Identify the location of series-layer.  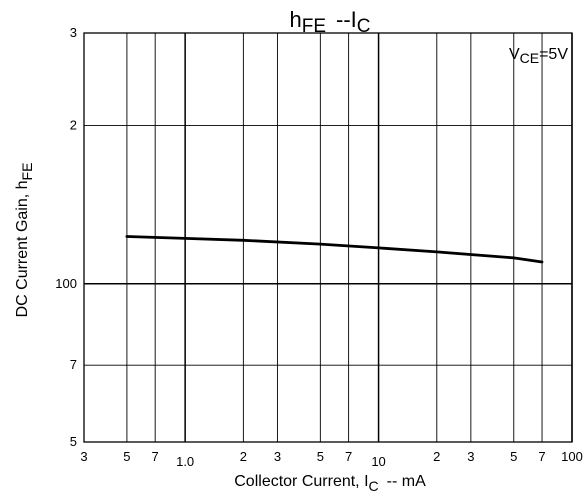
(334, 249).